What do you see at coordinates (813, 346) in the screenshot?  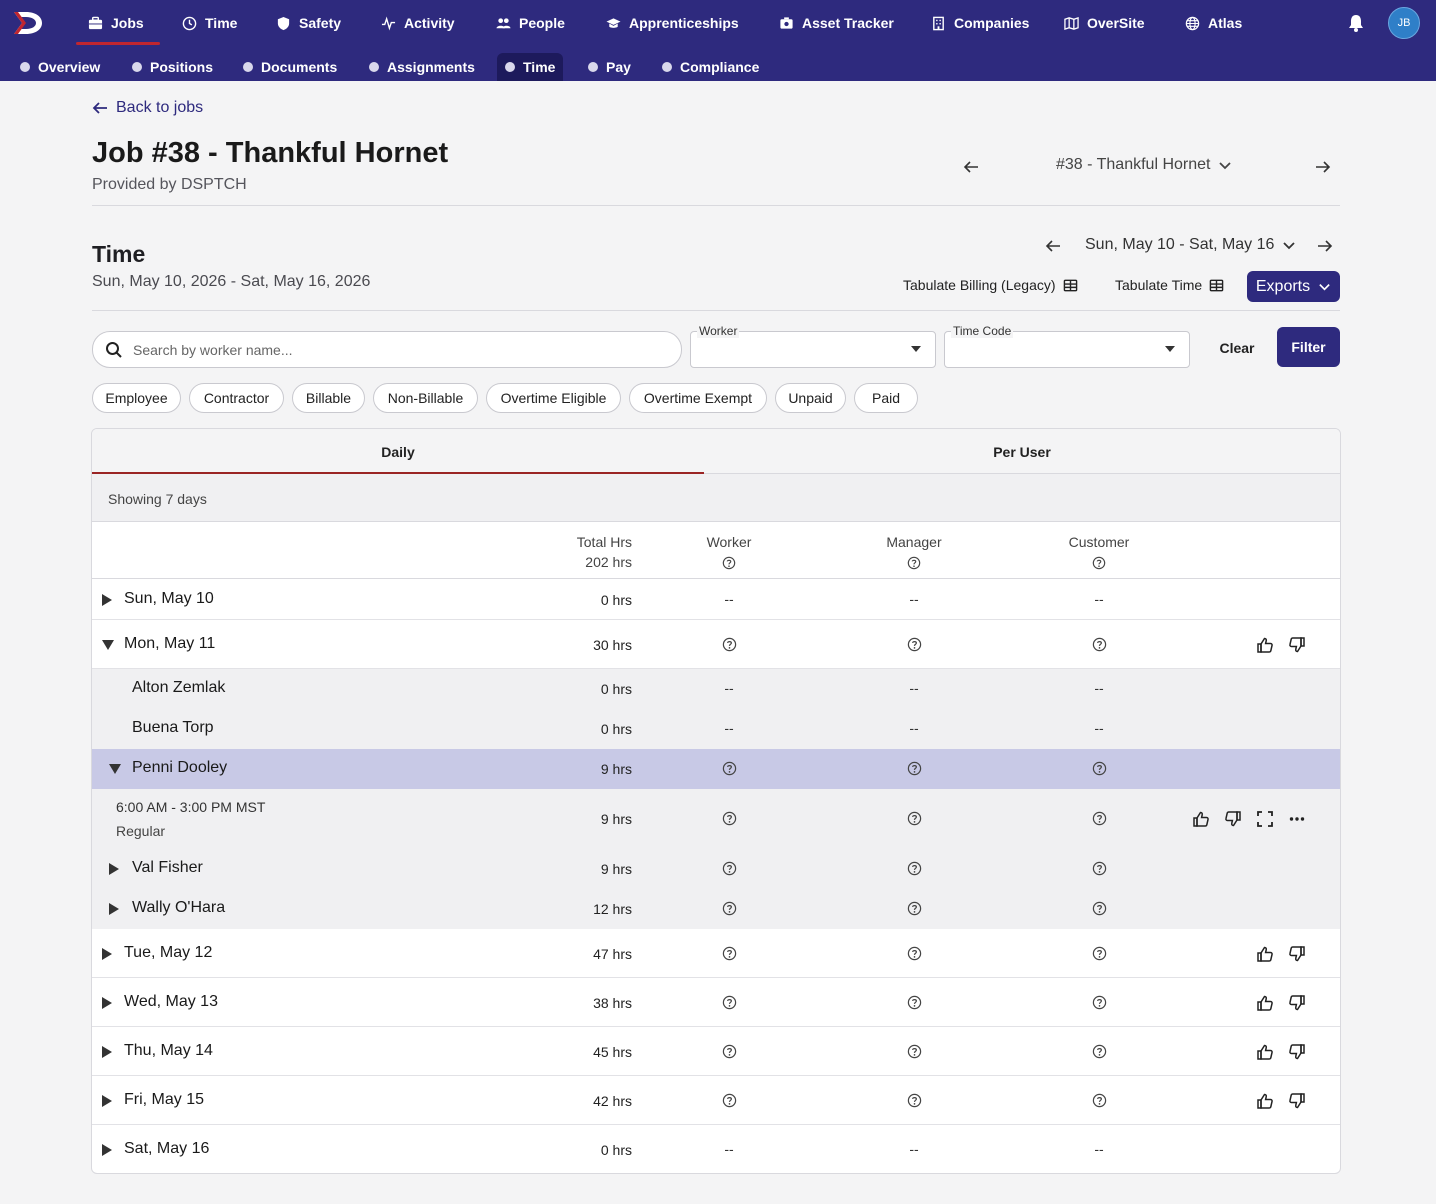 I see `worker-select: Worker` at bounding box center [813, 346].